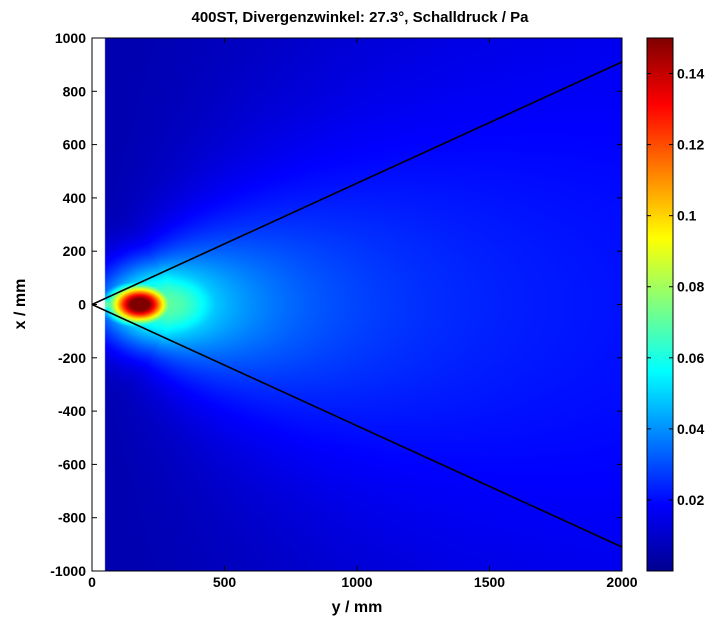 This screenshot has height=618, width=718. I want to click on colorbar-tick-label: 0.02, so click(690, 500).